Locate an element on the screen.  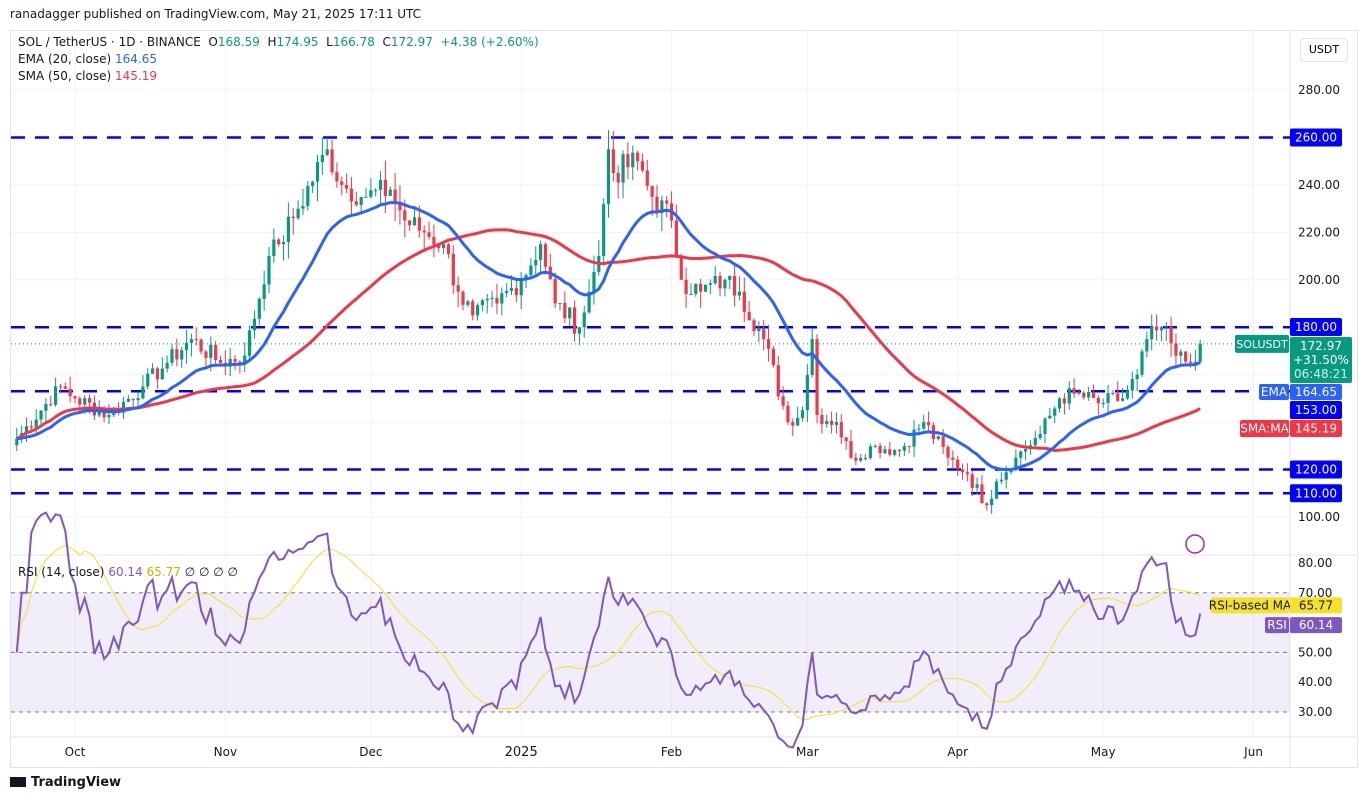
level-price-tag: 110.00 is located at coordinates (1316, 493).